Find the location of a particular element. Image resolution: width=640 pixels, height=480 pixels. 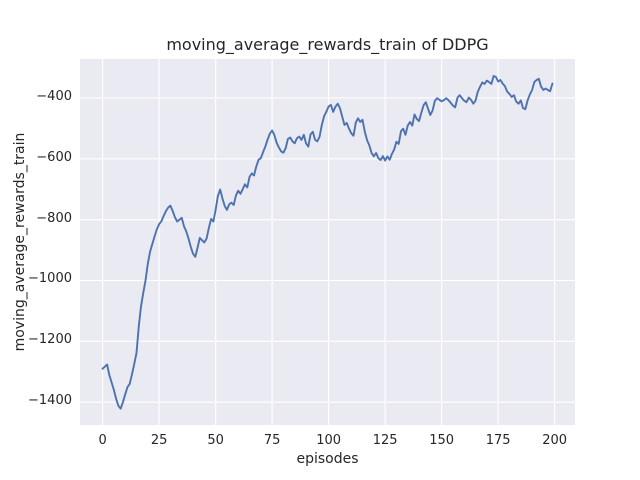

x-tick-label: 175 is located at coordinates (498, 440).